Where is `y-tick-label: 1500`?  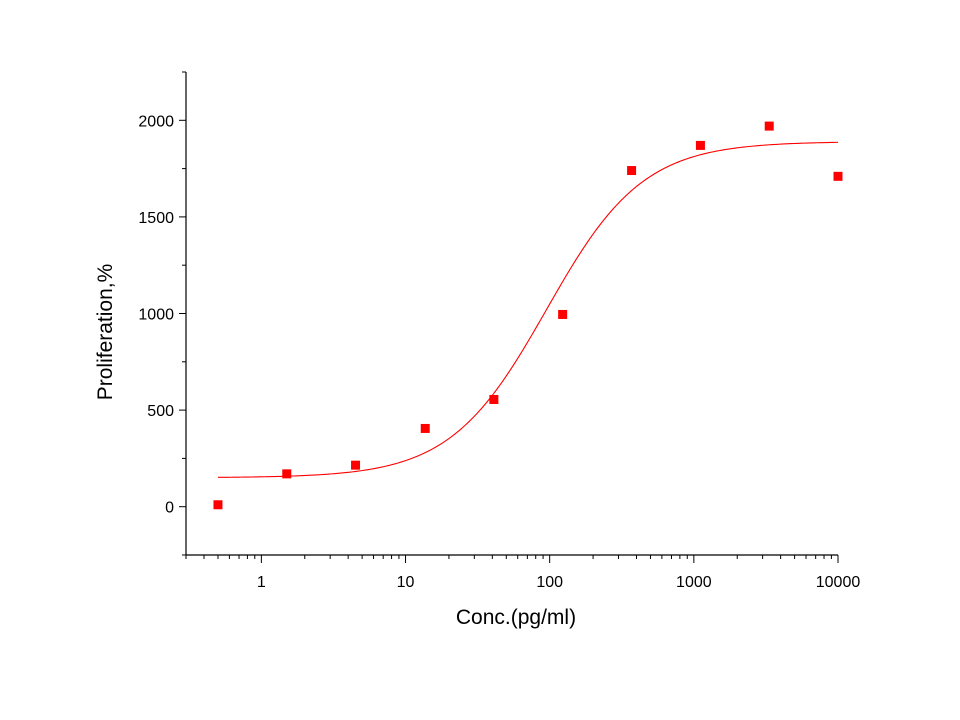
y-tick-label: 1500 is located at coordinates (156, 218).